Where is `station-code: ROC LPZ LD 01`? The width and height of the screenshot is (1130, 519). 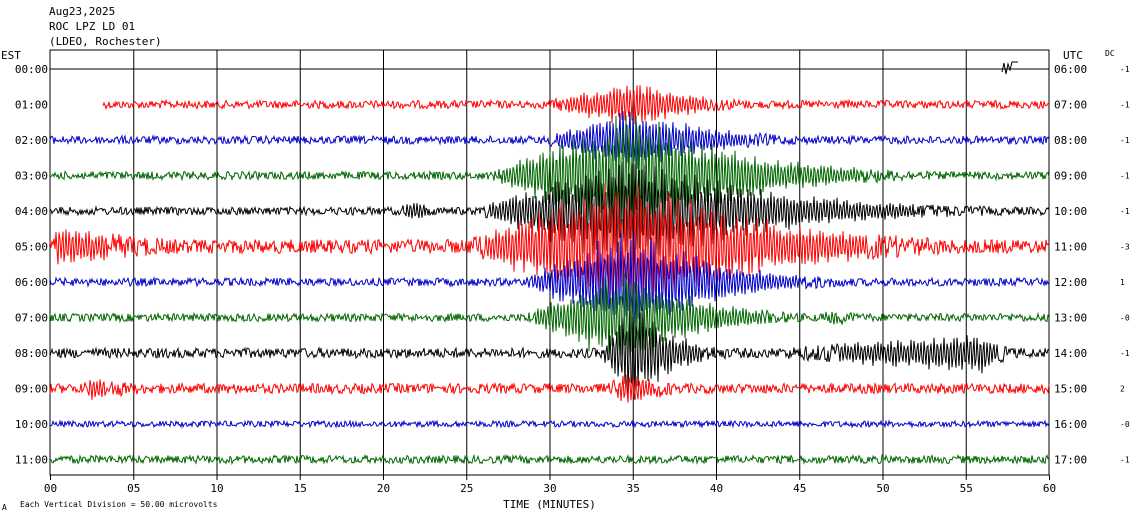
station-code: ROC LPZ LD 01 is located at coordinates (92, 26).